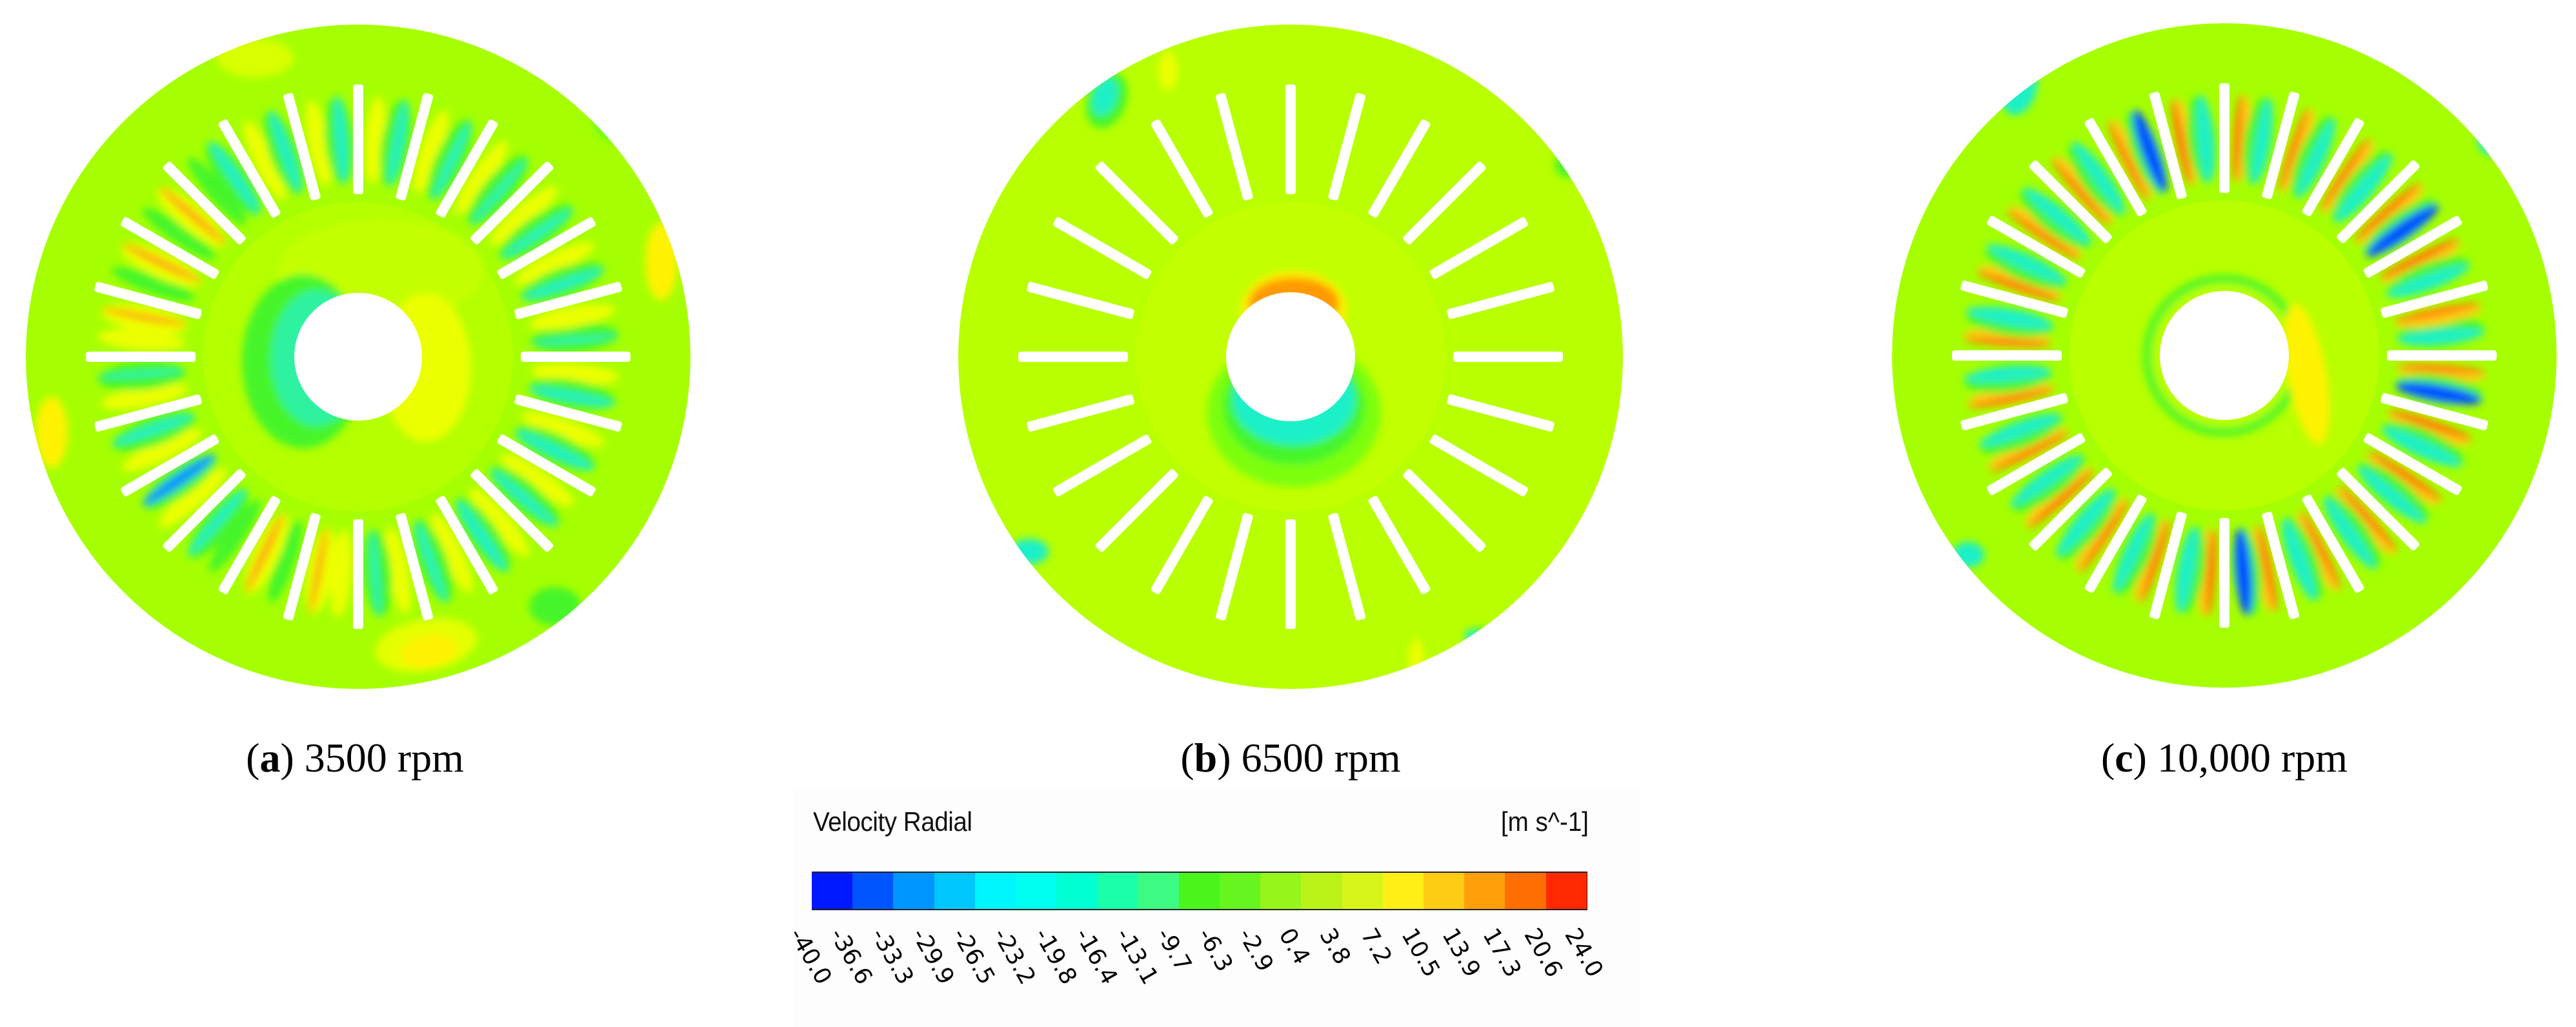 This screenshot has width=2576, height=1027. I want to click on caption-label: c, so click(2124, 758).